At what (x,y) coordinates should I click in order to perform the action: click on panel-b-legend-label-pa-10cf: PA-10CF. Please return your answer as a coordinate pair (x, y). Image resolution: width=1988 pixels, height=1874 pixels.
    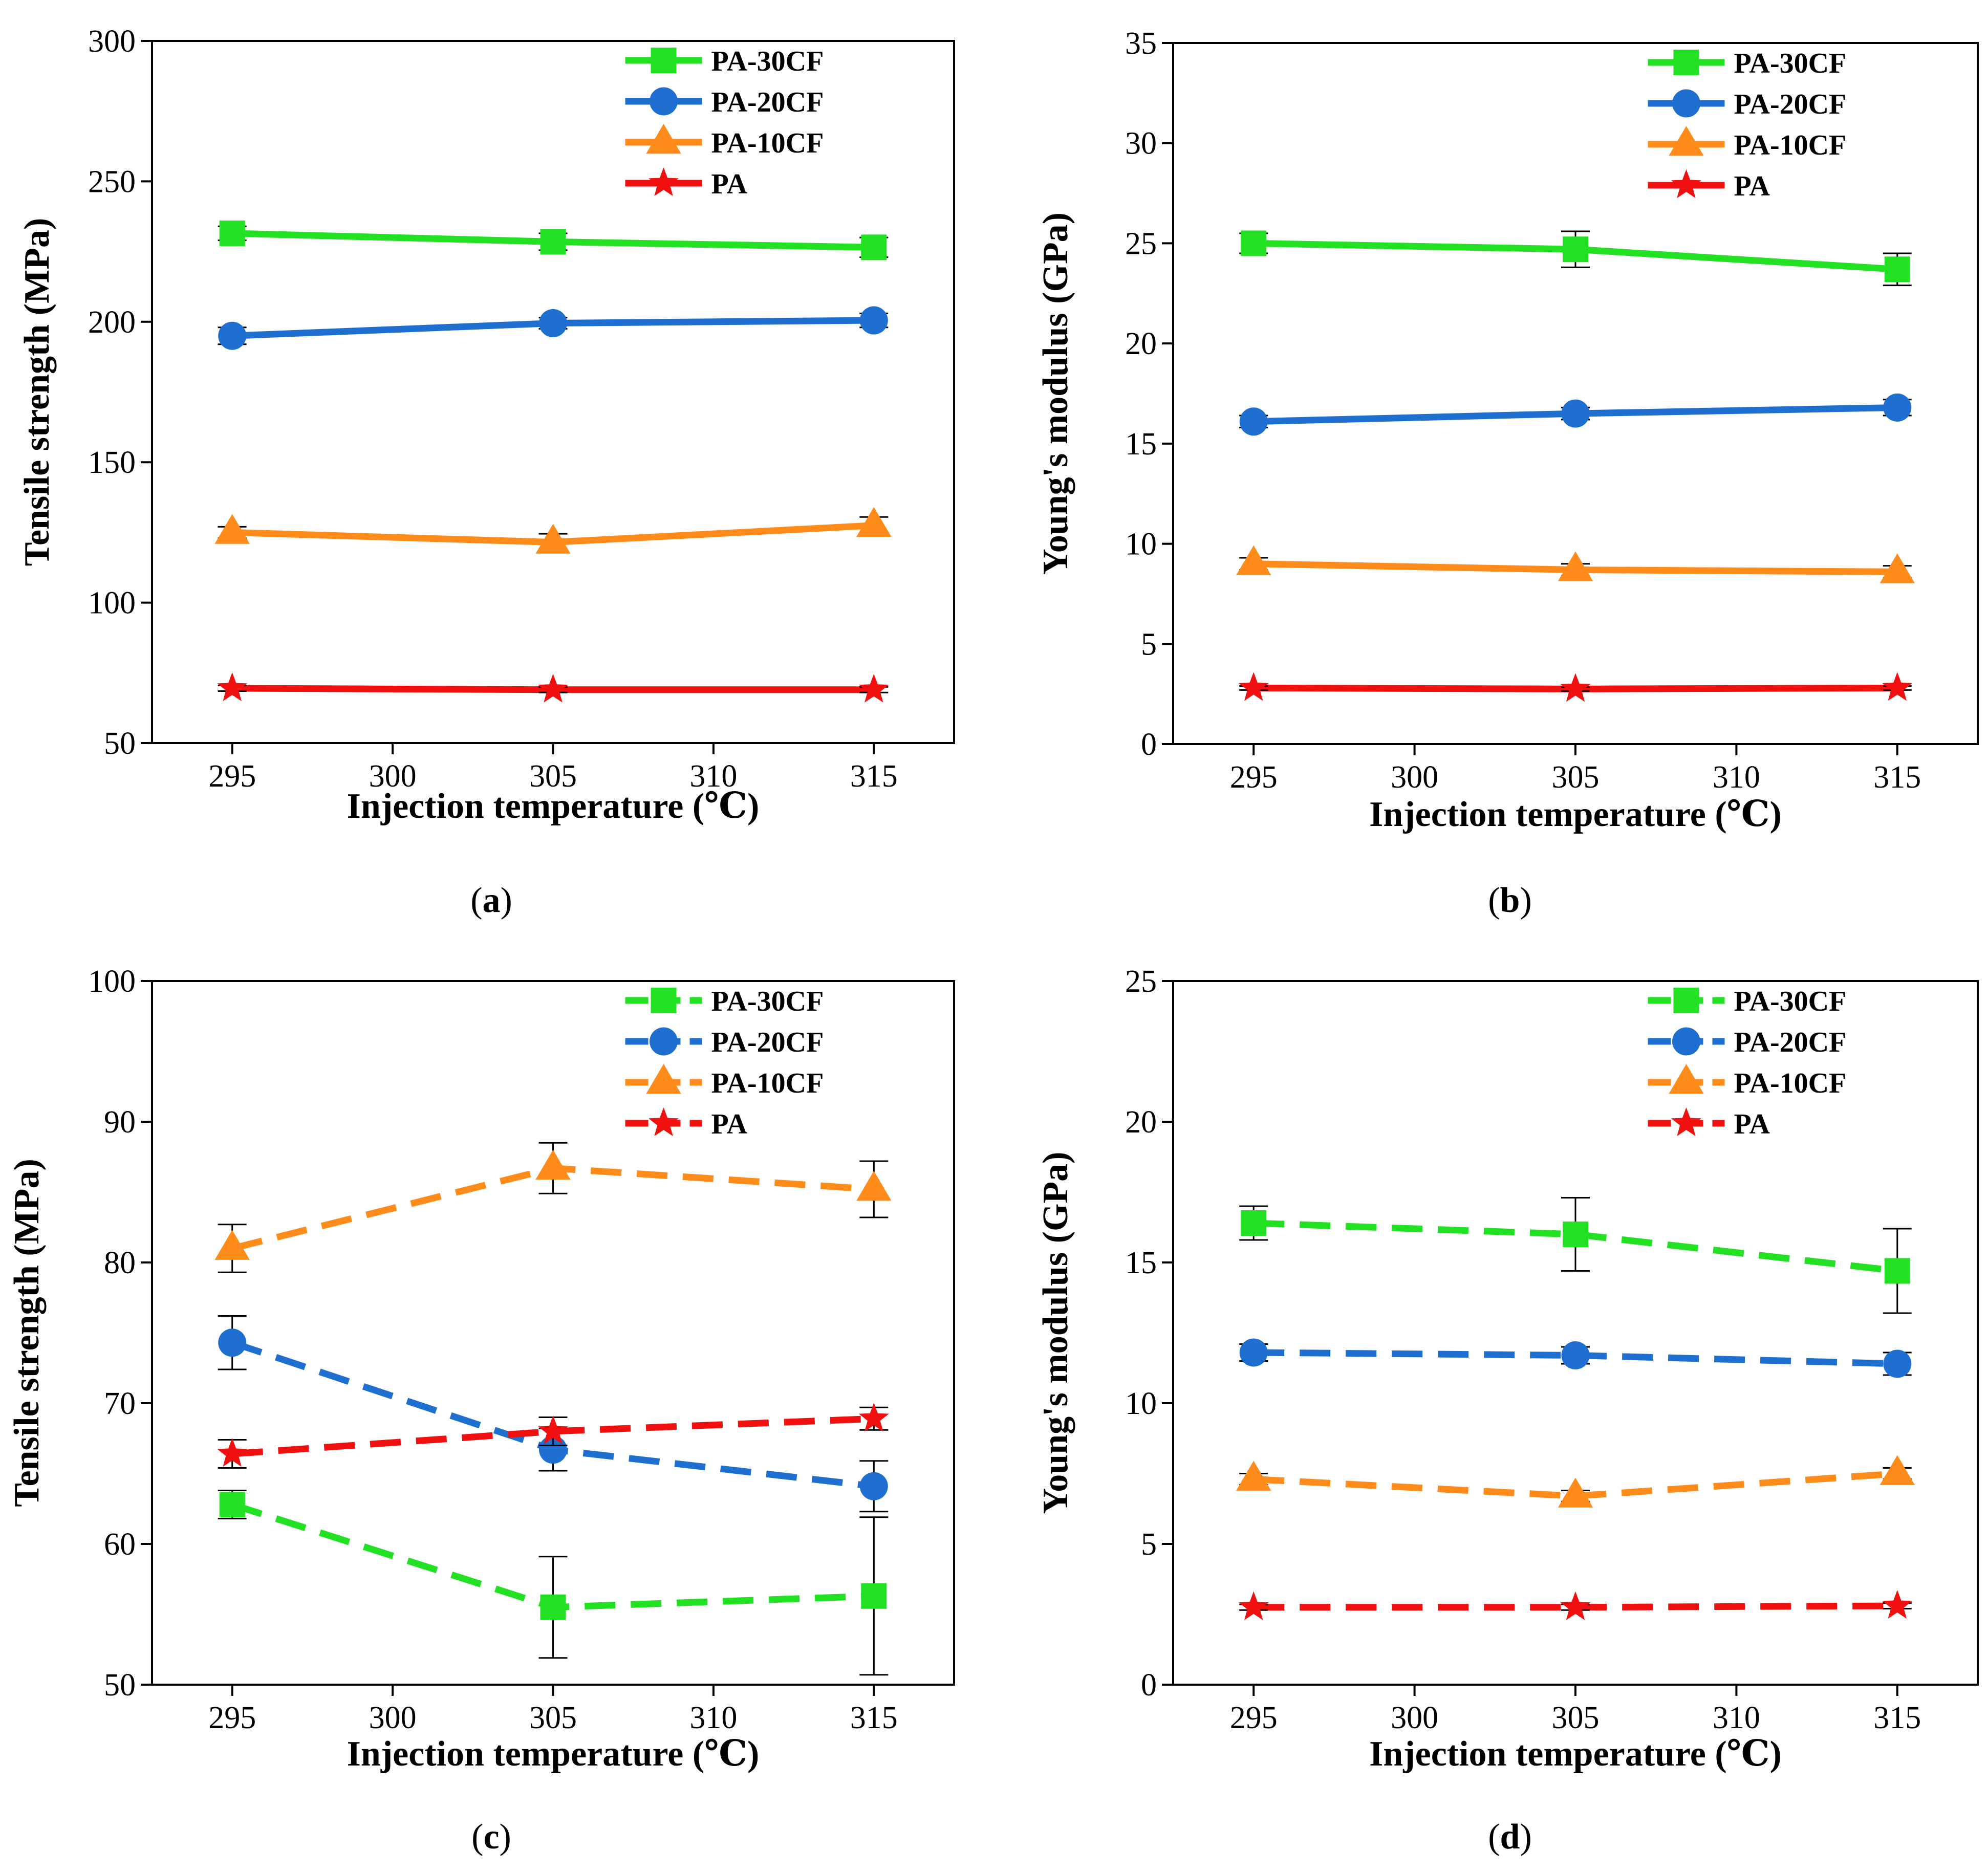
    Looking at the image, I should click on (1790, 145).